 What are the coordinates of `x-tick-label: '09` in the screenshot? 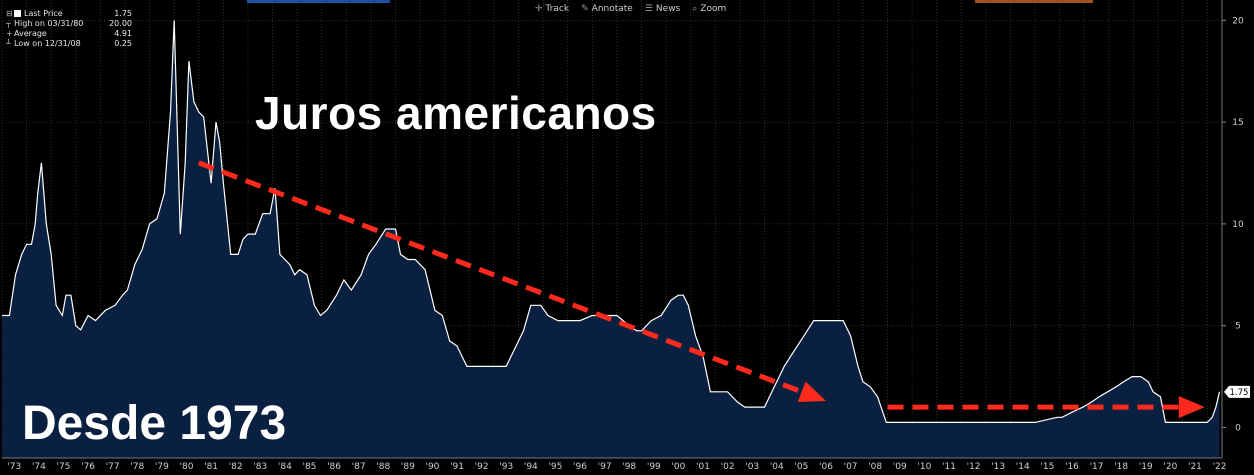 It's located at (900, 467).